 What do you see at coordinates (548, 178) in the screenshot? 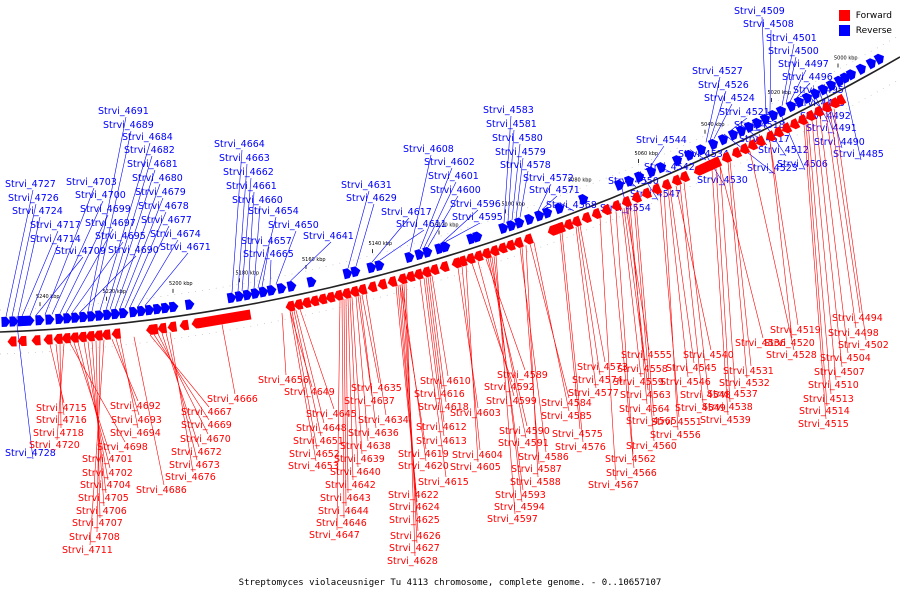
I see `reverse-gene-label: Strvi_4572` at bounding box center [548, 178].